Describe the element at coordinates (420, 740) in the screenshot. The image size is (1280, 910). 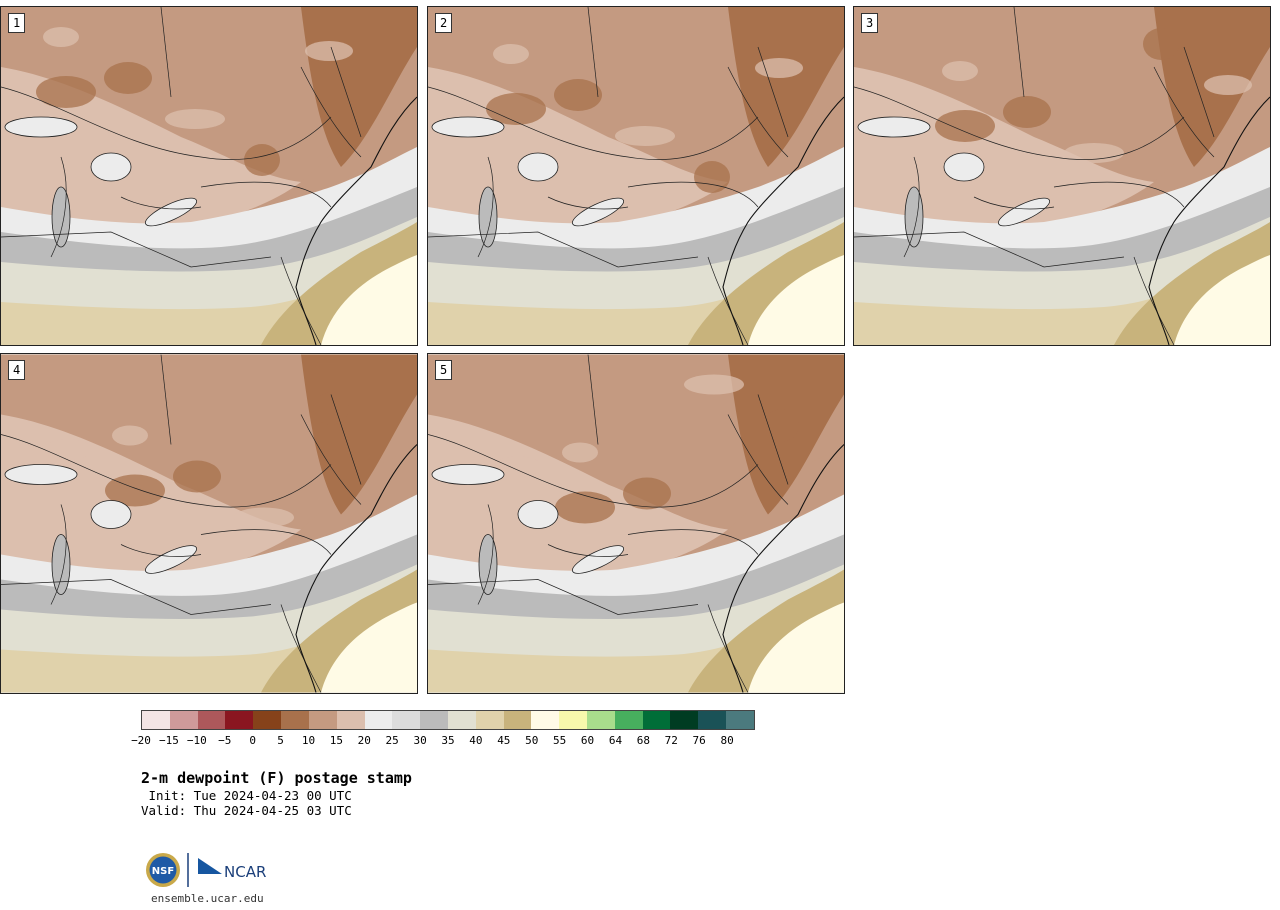
I see `colorbar-tick-label: 30` at that location.